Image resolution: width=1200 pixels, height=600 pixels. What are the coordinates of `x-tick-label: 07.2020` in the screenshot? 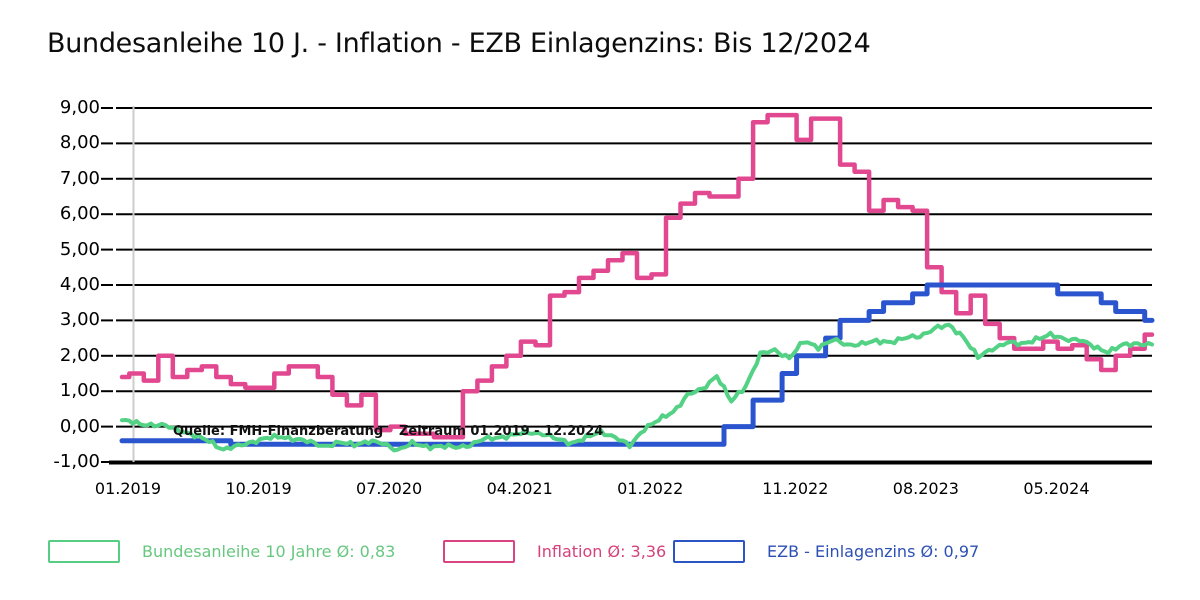 It's located at (389, 488).